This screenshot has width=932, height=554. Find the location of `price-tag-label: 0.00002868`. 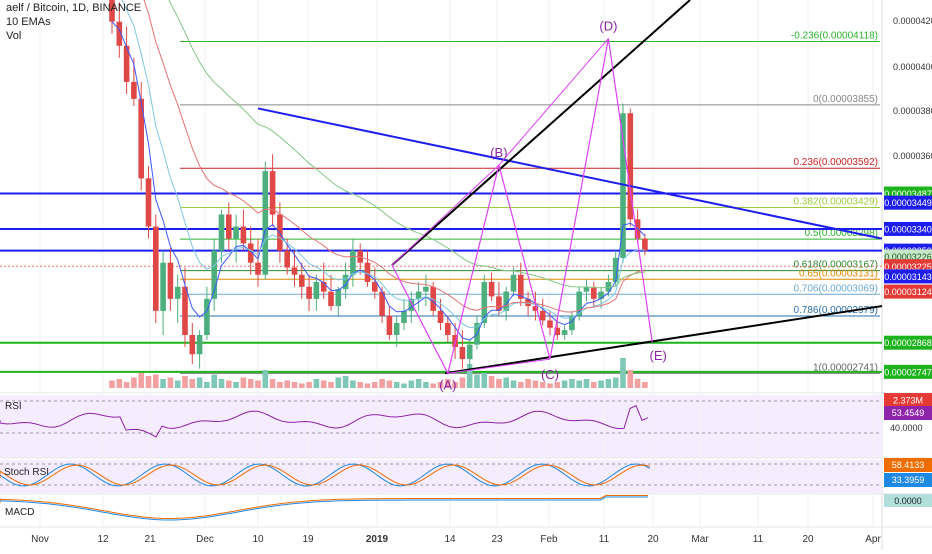

price-tag-label: 0.00002868 is located at coordinates (908, 343).